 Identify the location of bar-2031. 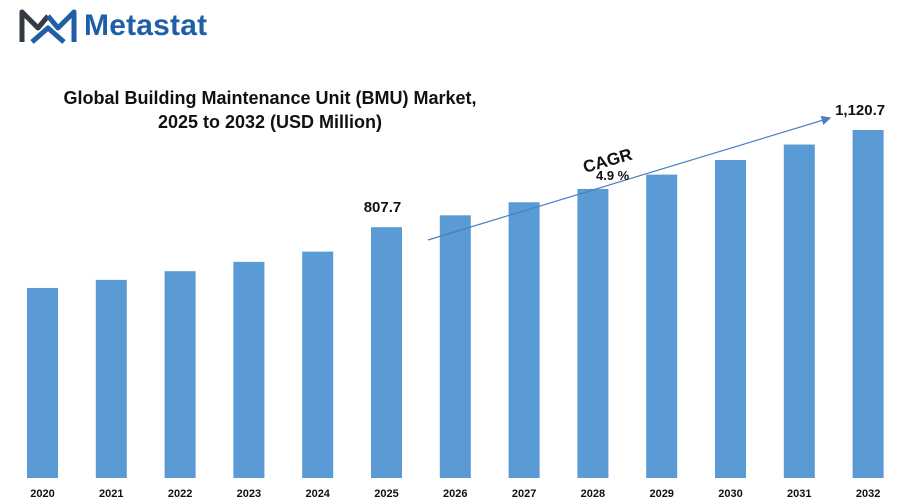
(799, 311).